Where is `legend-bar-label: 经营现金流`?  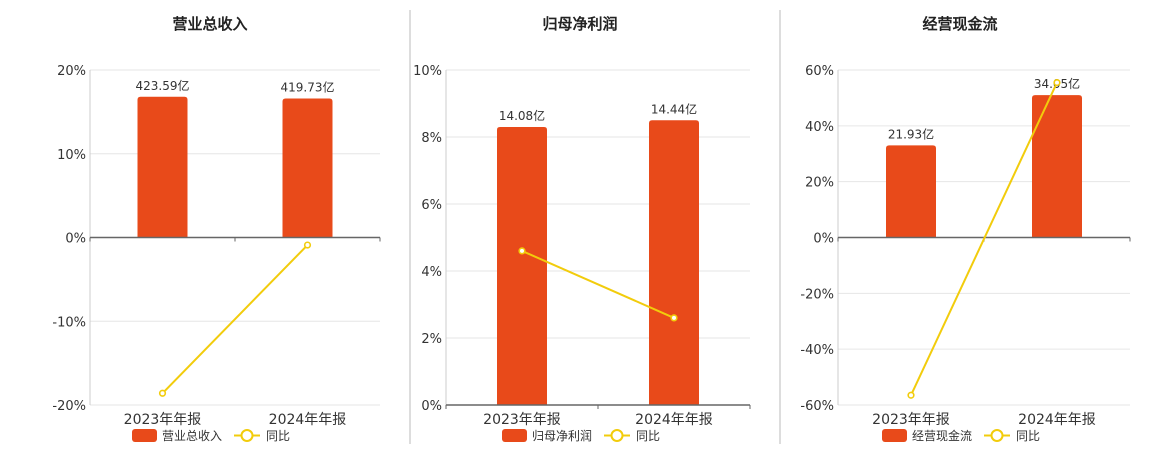
legend-bar-label: 经营现金流 is located at coordinates (942, 435).